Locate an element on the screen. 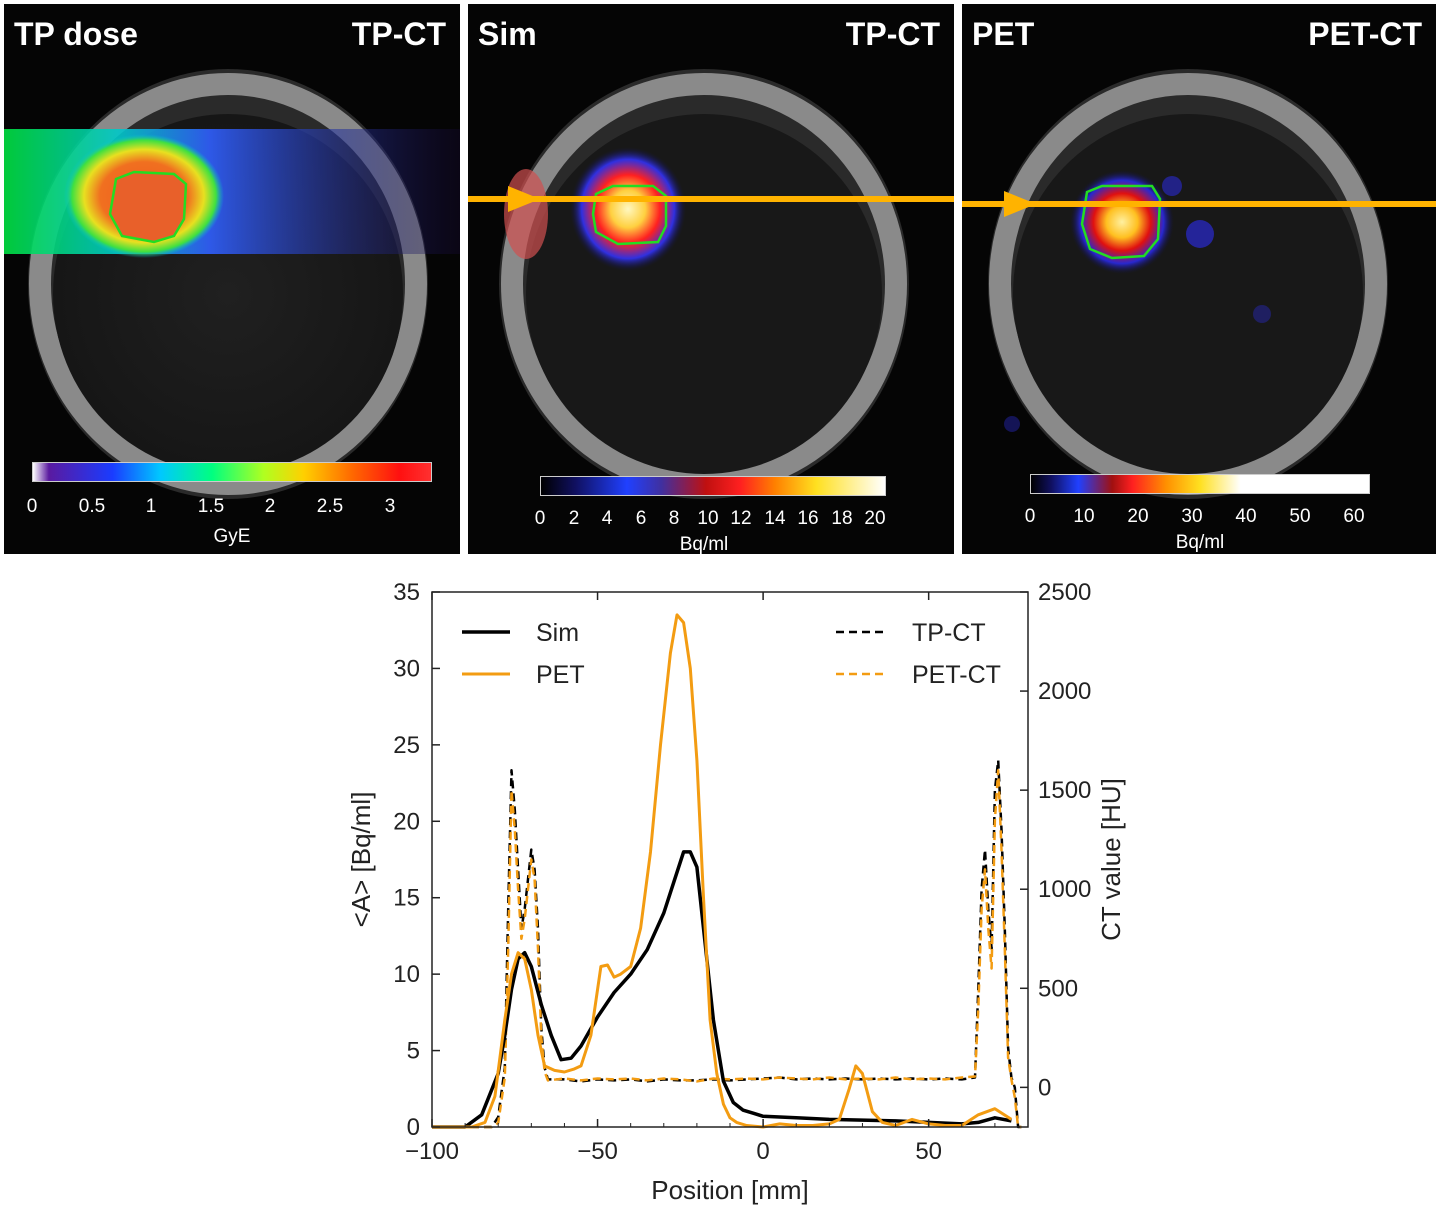 This screenshot has width=1440, height=1211. y-tick-label: 35 is located at coordinates (406, 592).